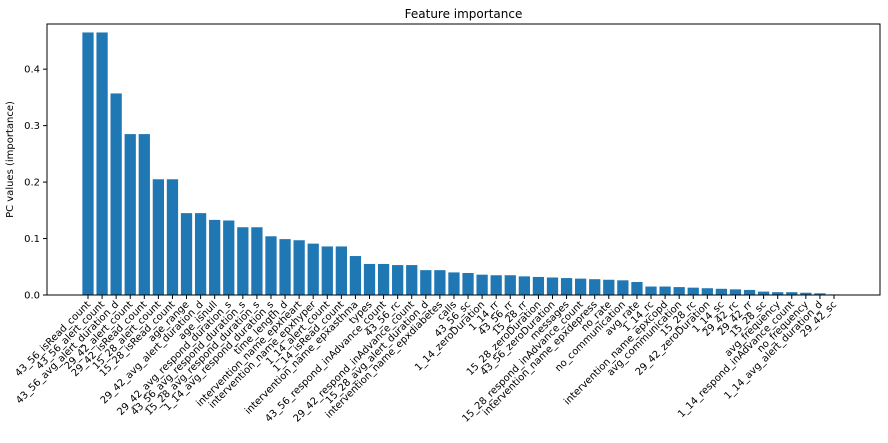  I want to click on y-tick-label: 0.0, so click(32, 296).